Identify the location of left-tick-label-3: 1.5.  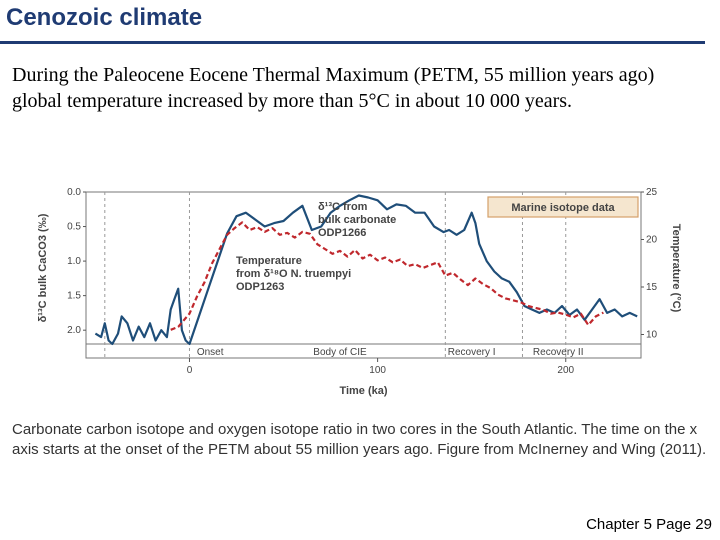
(74, 296).